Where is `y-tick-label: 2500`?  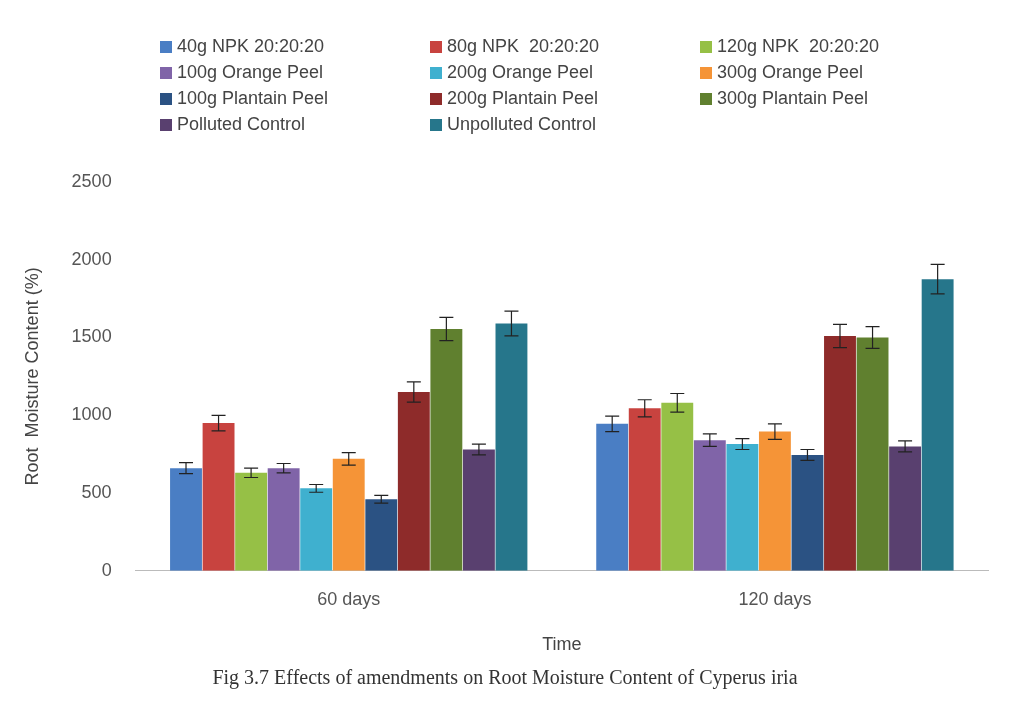
y-tick-label: 2500 is located at coordinates (91, 180).